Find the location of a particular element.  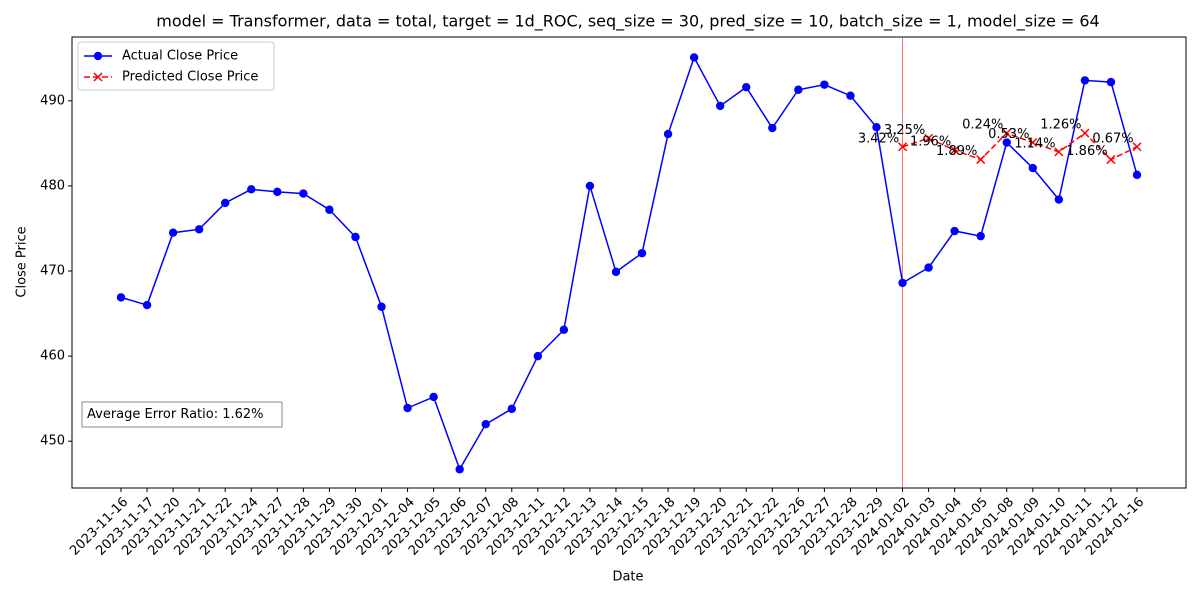

legend-label: Predicted Close Price is located at coordinates (190, 77).